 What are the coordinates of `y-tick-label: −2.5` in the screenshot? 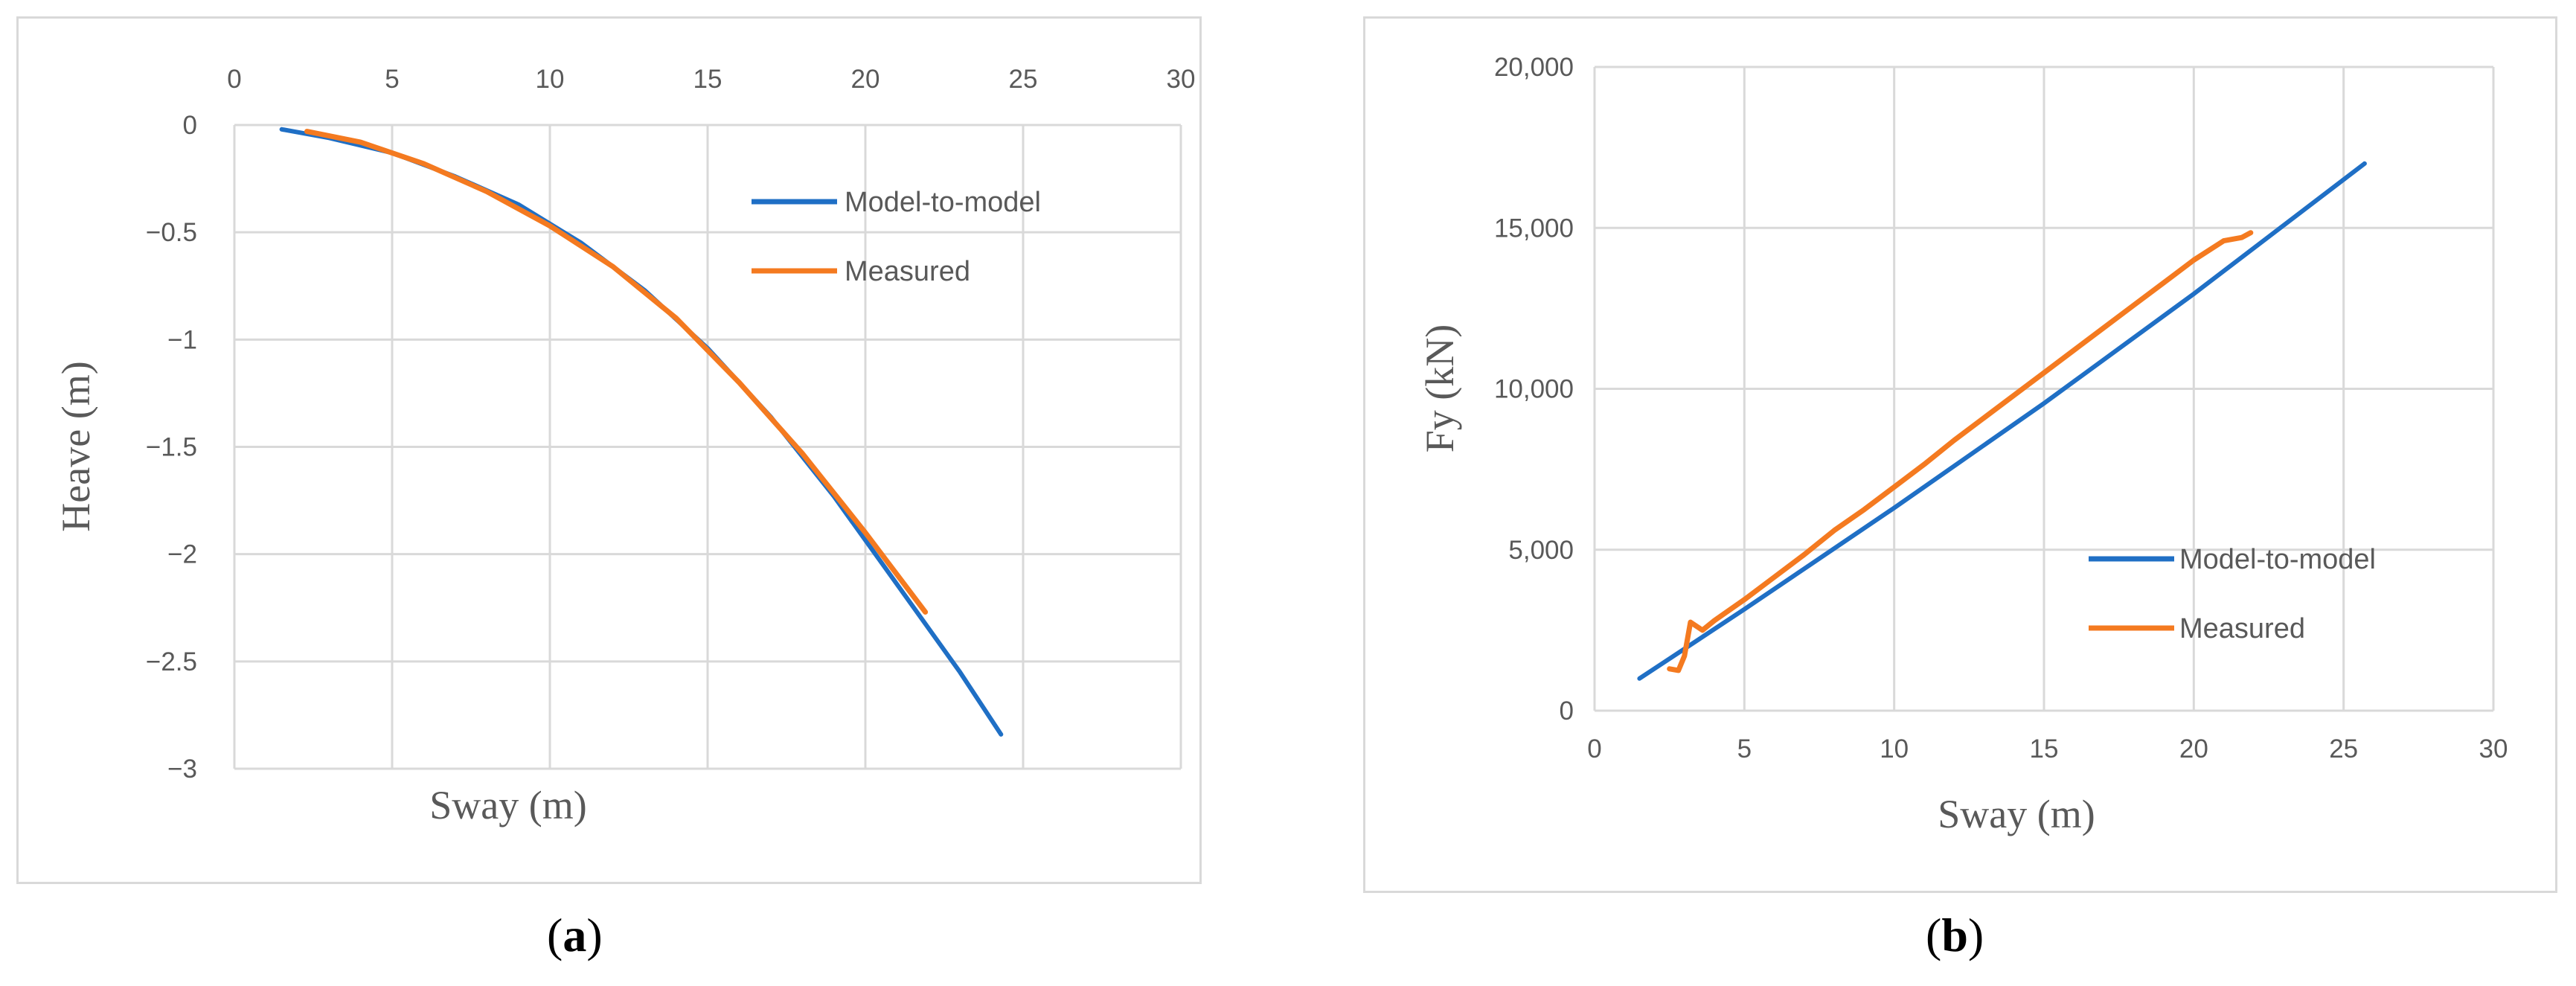 It's located at (172, 661).